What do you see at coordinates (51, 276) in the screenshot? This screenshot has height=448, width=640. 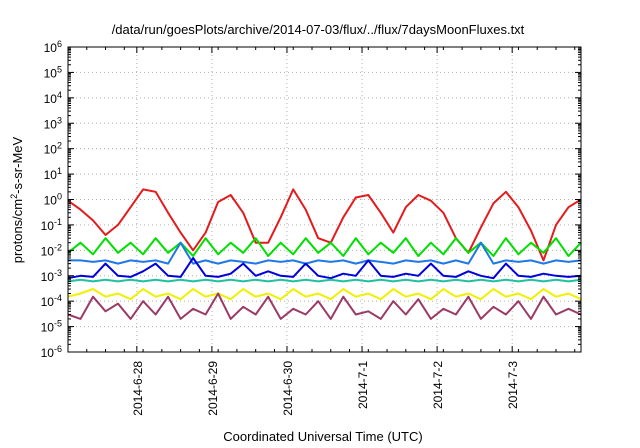 I see `y-tick-label: 10⁻³` at bounding box center [51, 276].